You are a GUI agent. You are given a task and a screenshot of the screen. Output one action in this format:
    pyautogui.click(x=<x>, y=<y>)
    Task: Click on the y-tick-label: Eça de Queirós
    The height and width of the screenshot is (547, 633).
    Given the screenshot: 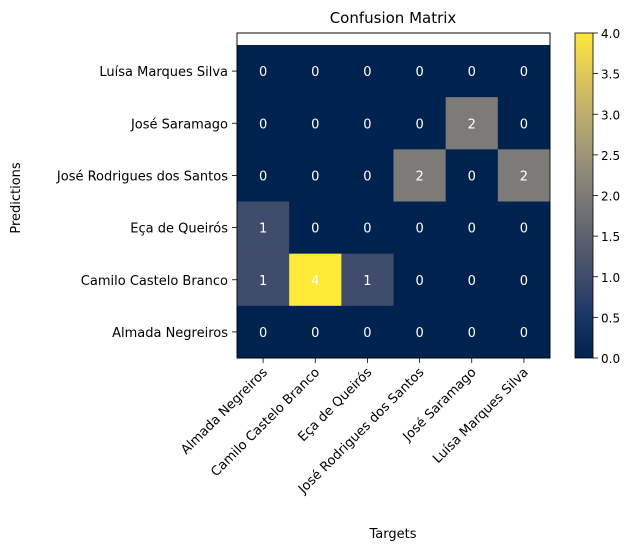 What is the action you would take?
    pyautogui.click(x=179, y=229)
    